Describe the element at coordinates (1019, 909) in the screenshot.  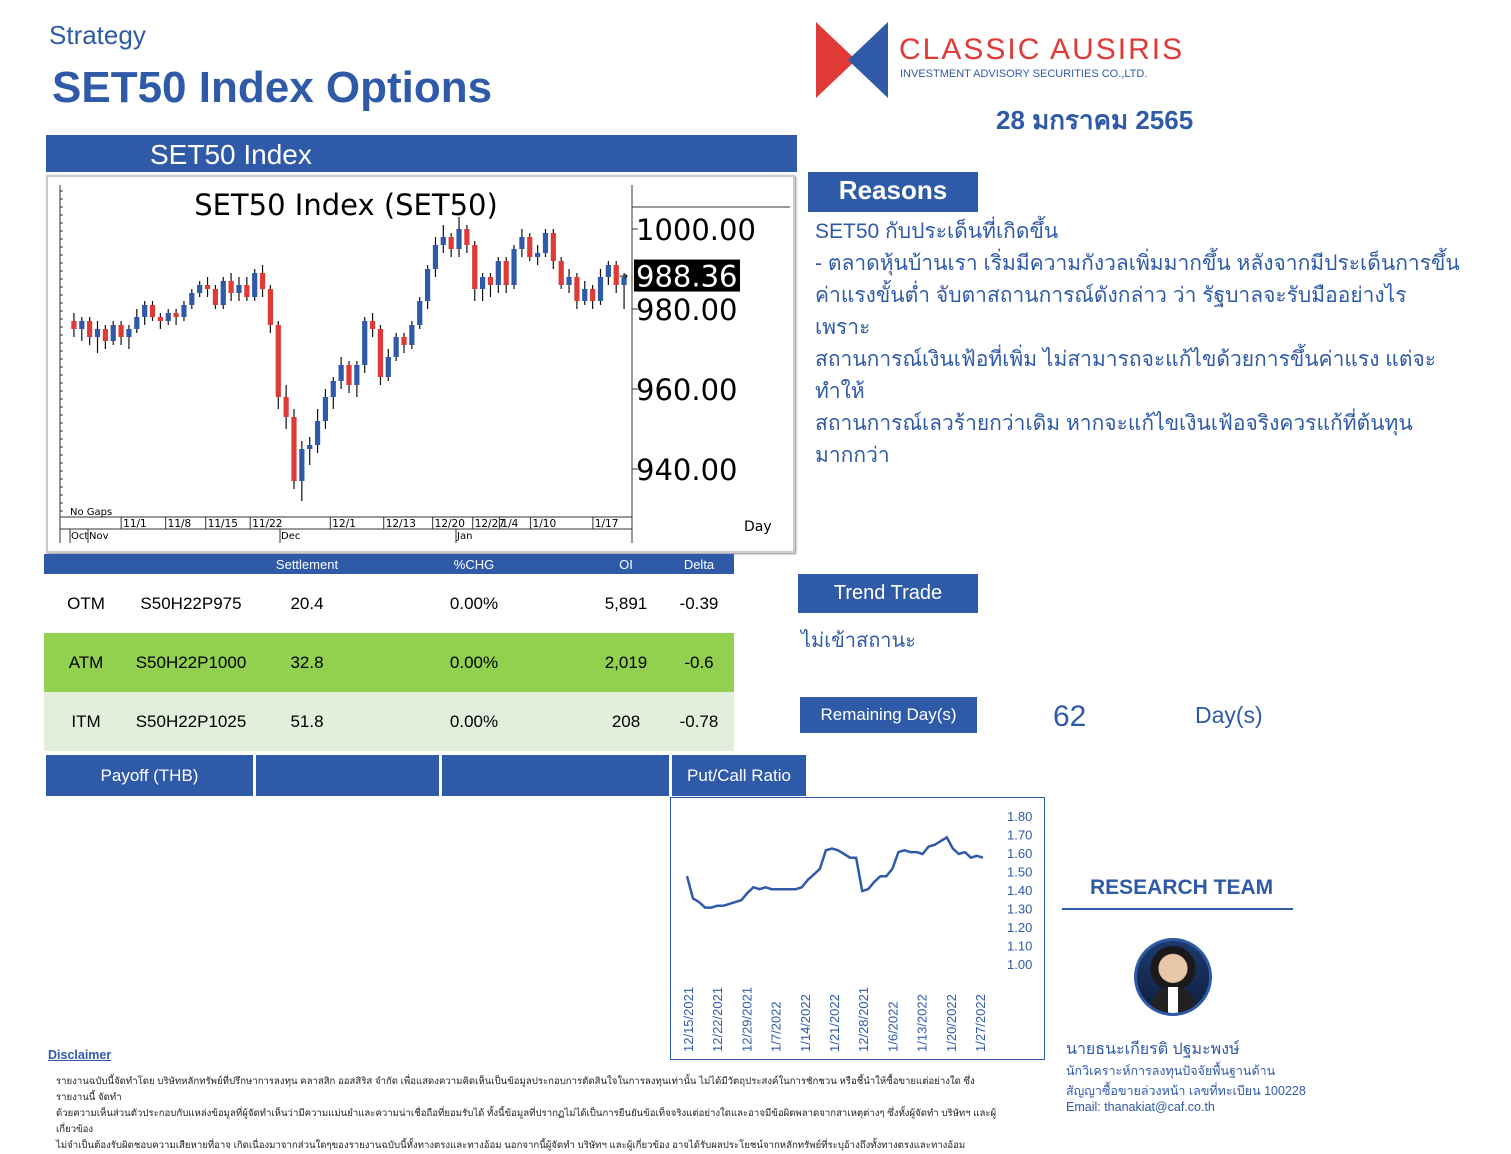
I see `pcr-y-tick-label: 1.30` at that location.